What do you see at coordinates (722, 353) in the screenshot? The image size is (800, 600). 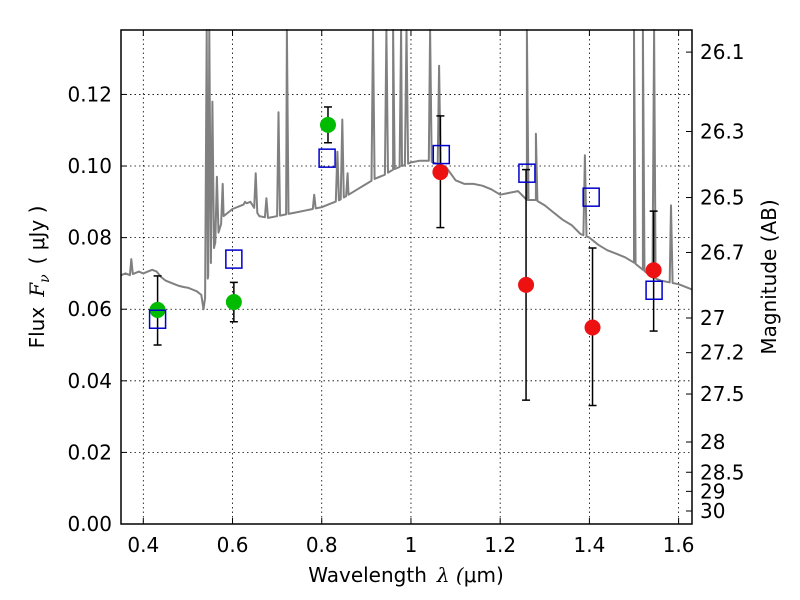 I see `mag-tick-label: 27.2` at bounding box center [722, 353].